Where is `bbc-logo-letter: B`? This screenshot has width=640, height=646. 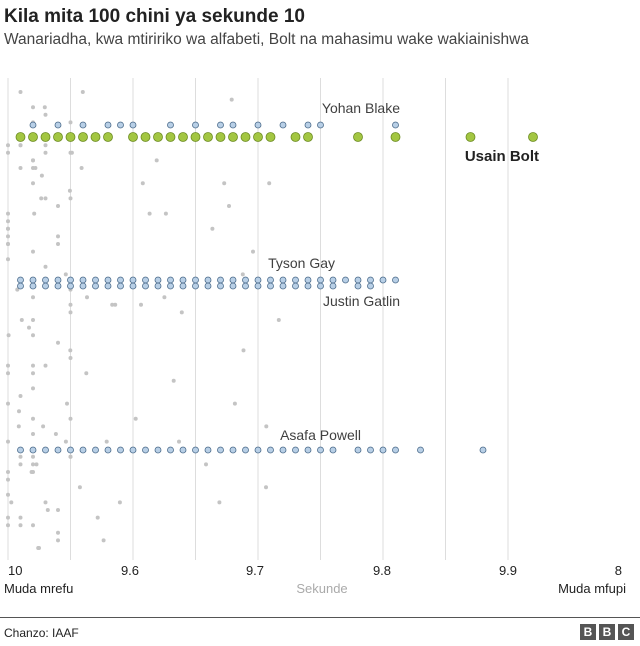
bbc-logo-letter: B is located at coordinates (607, 632).